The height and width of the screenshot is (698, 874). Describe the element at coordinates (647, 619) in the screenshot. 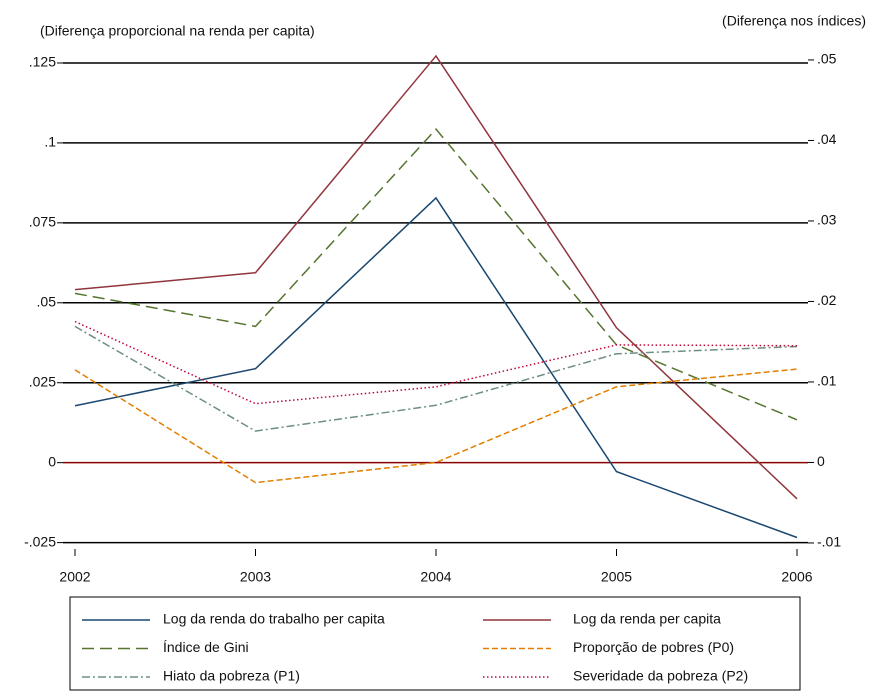

I see `legend-label: Log da renda per capita` at that location.